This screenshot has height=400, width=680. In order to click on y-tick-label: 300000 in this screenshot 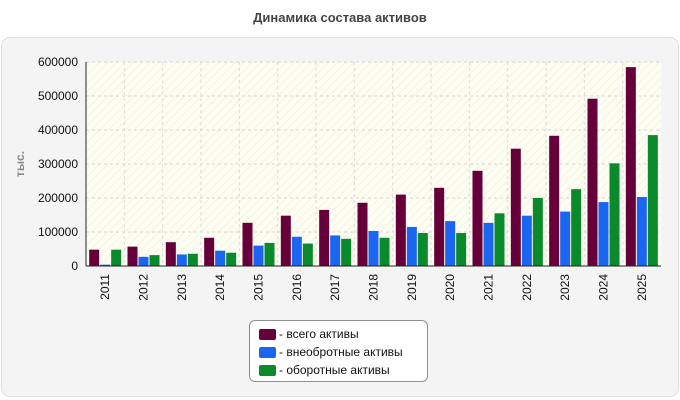, I will do `click(58, 164)`.